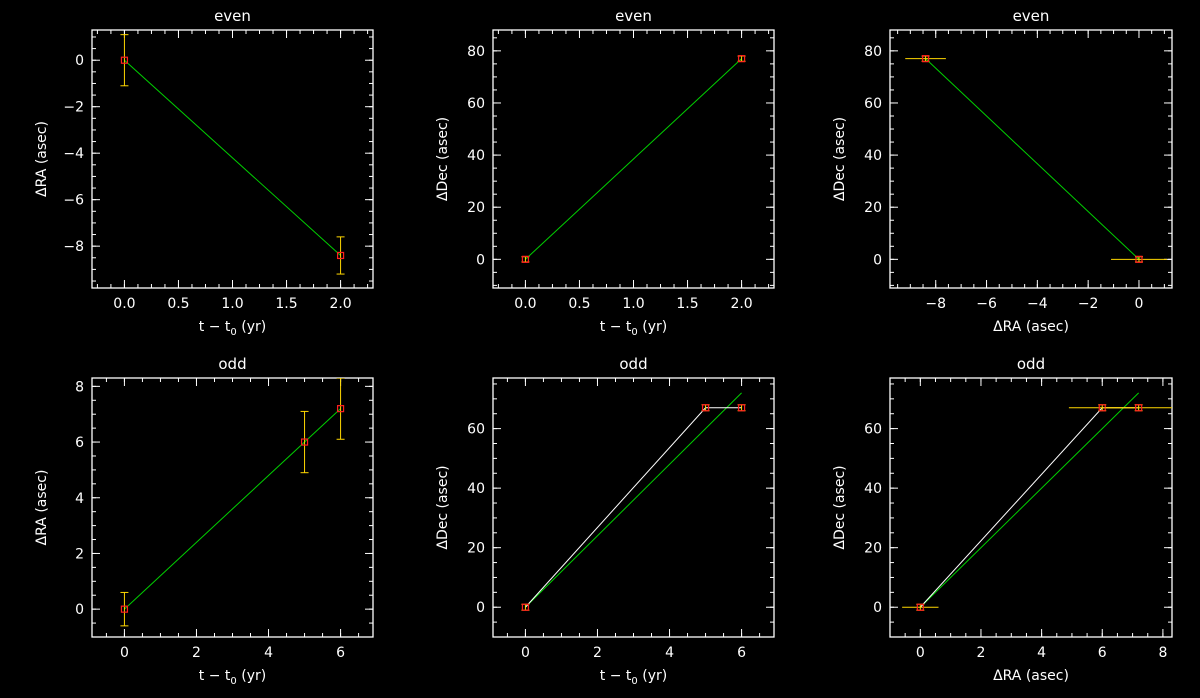 The width and height of the screenshot is (1200, 698). Describe the element at coordinates (986, 304) in the screenshot. I see `x-tick-label: −6` at that location.